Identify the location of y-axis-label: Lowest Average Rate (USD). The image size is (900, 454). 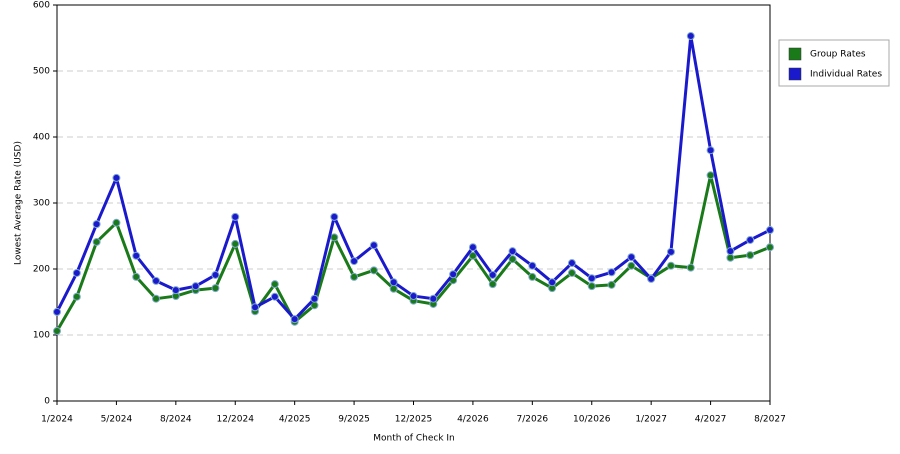
(19, 203).